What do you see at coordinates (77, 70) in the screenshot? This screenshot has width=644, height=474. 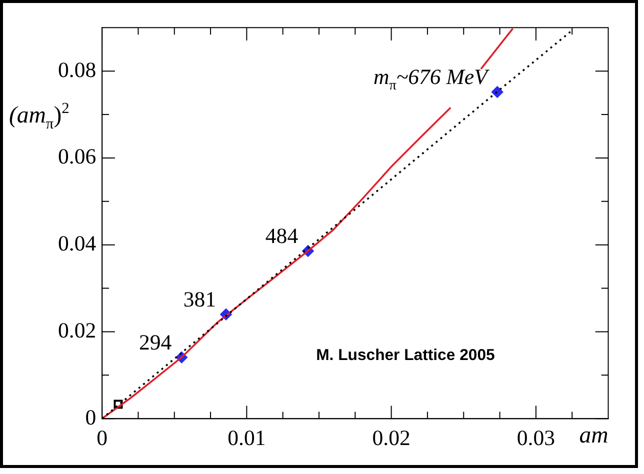 I see `y-tick-label: 0.08` at bounding box center [77, 70].